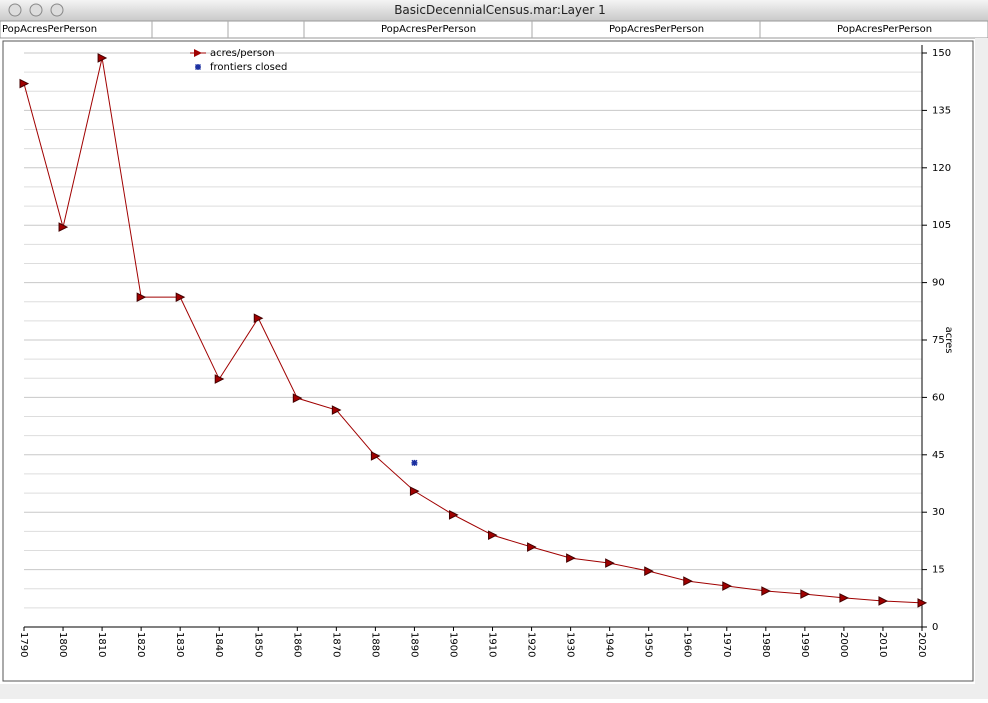 The image size is (988, 703). I want to click on x-tick-label: 2010, so click(882, 644).